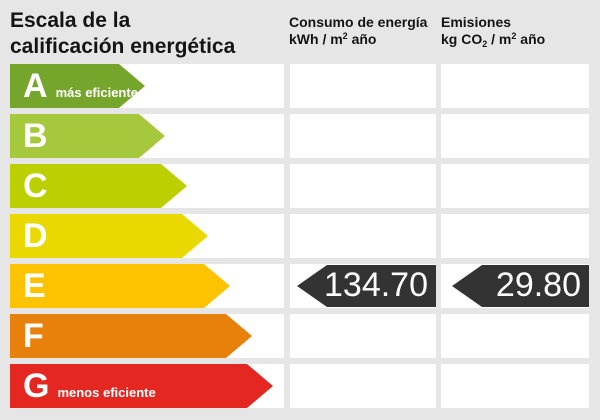 The image size is (600, 420). I want to click on grid-cell: 134.70, so click(363, 286).